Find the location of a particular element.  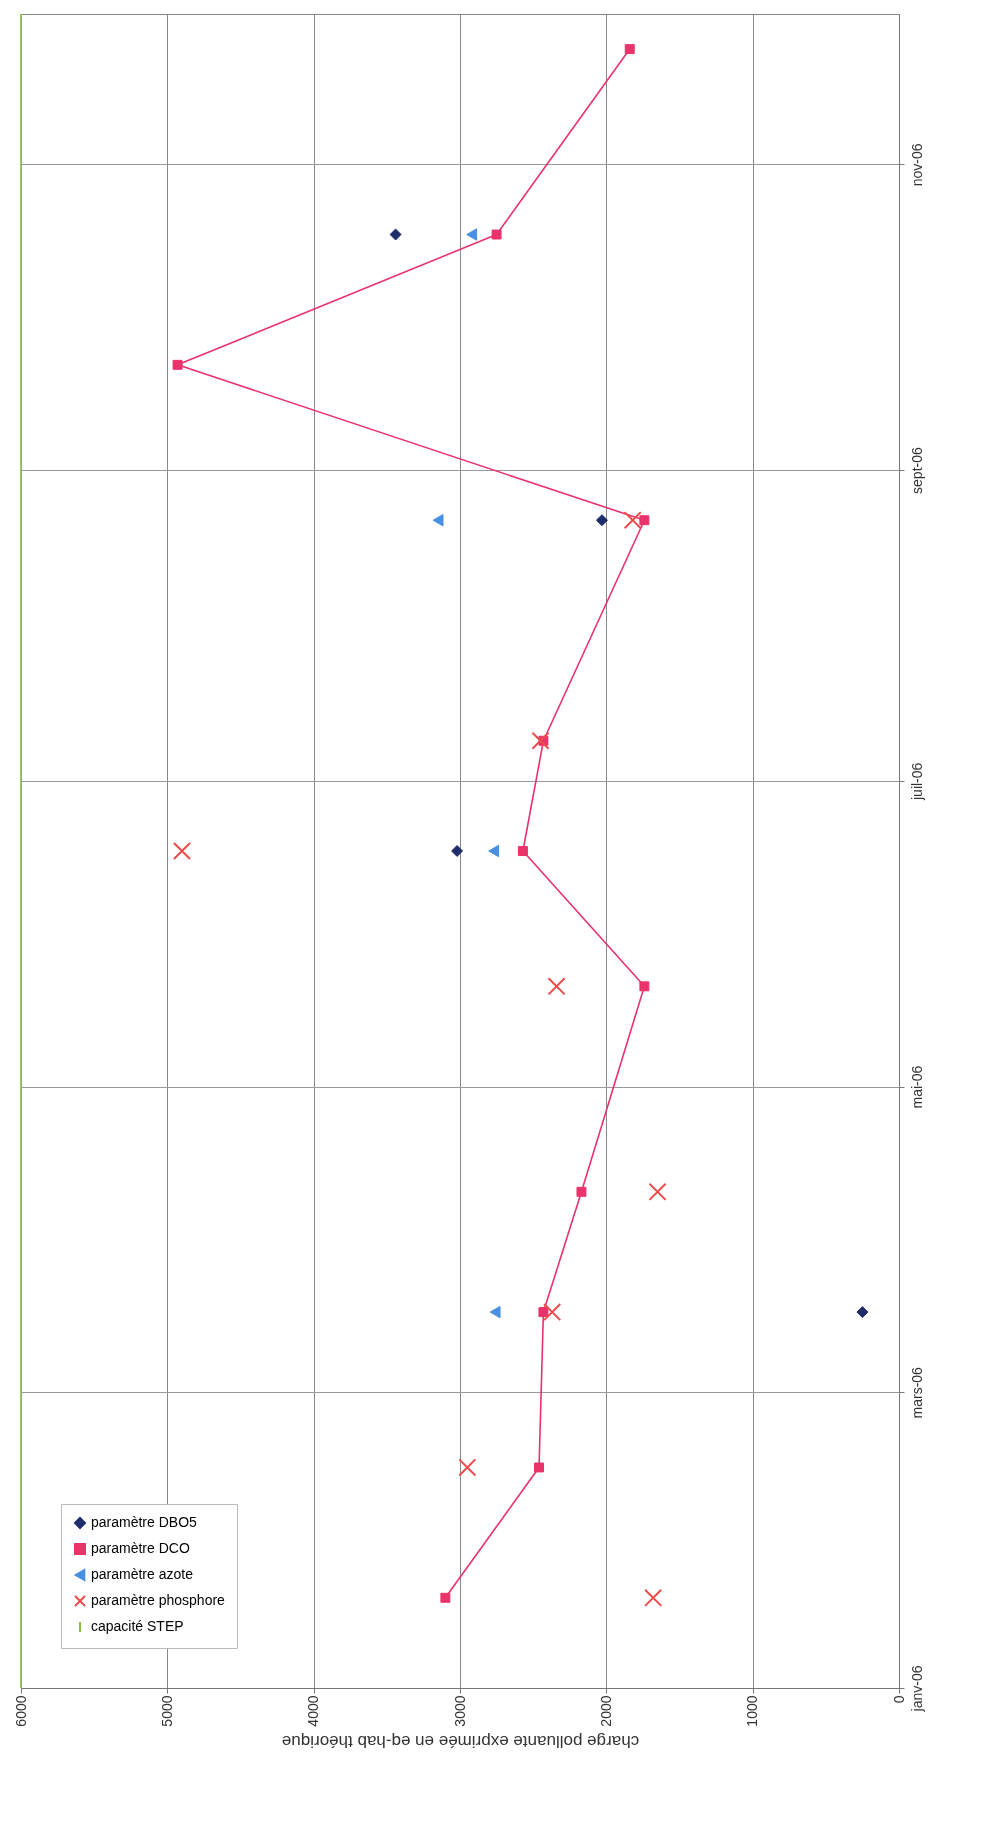

legend-label: paramètre azote is located at coordinates (142, 1574).